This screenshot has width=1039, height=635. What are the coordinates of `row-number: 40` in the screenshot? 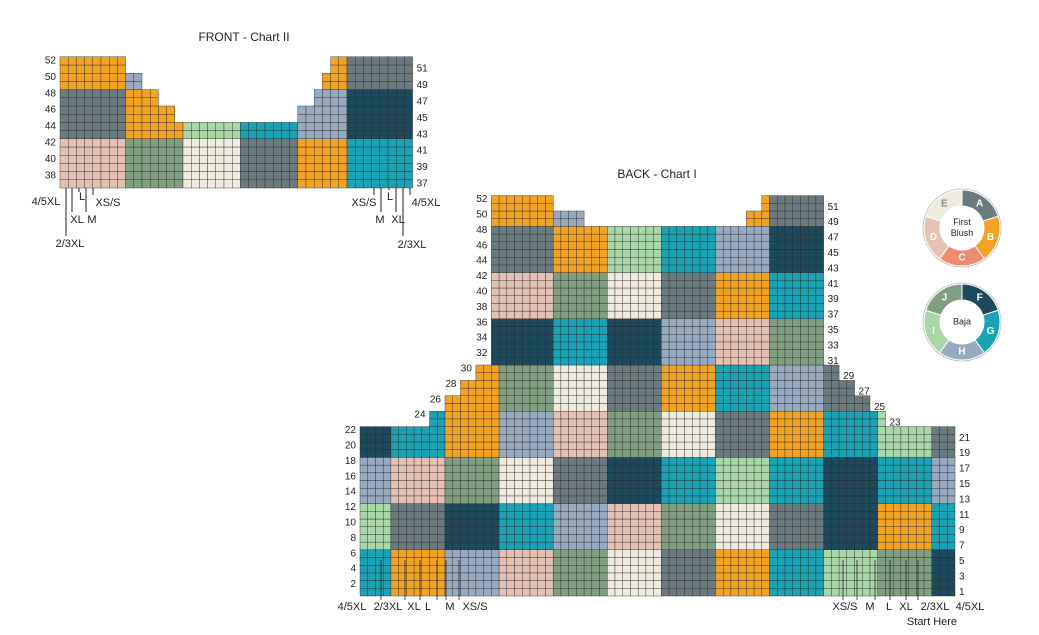 It's located at (482, 291).